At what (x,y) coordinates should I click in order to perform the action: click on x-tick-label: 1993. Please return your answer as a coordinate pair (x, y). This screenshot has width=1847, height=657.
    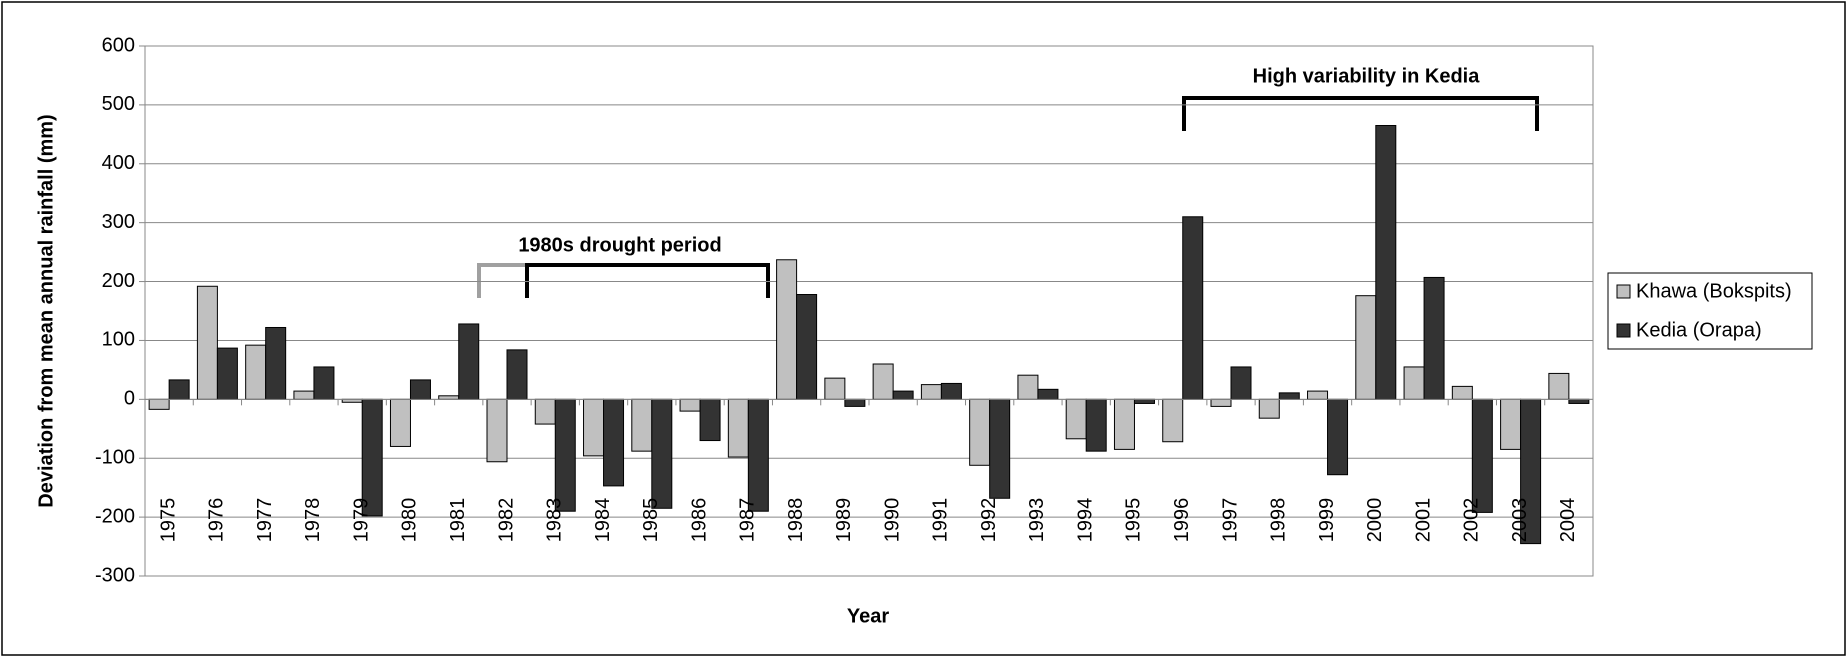
    Looking at the image, I should click on (1037, 520).